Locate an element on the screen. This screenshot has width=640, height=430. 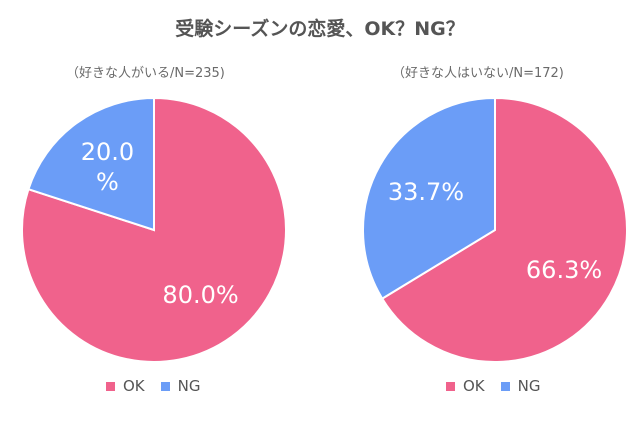
pie-label-ng: 33.7% is located at coordinates (426, 192).